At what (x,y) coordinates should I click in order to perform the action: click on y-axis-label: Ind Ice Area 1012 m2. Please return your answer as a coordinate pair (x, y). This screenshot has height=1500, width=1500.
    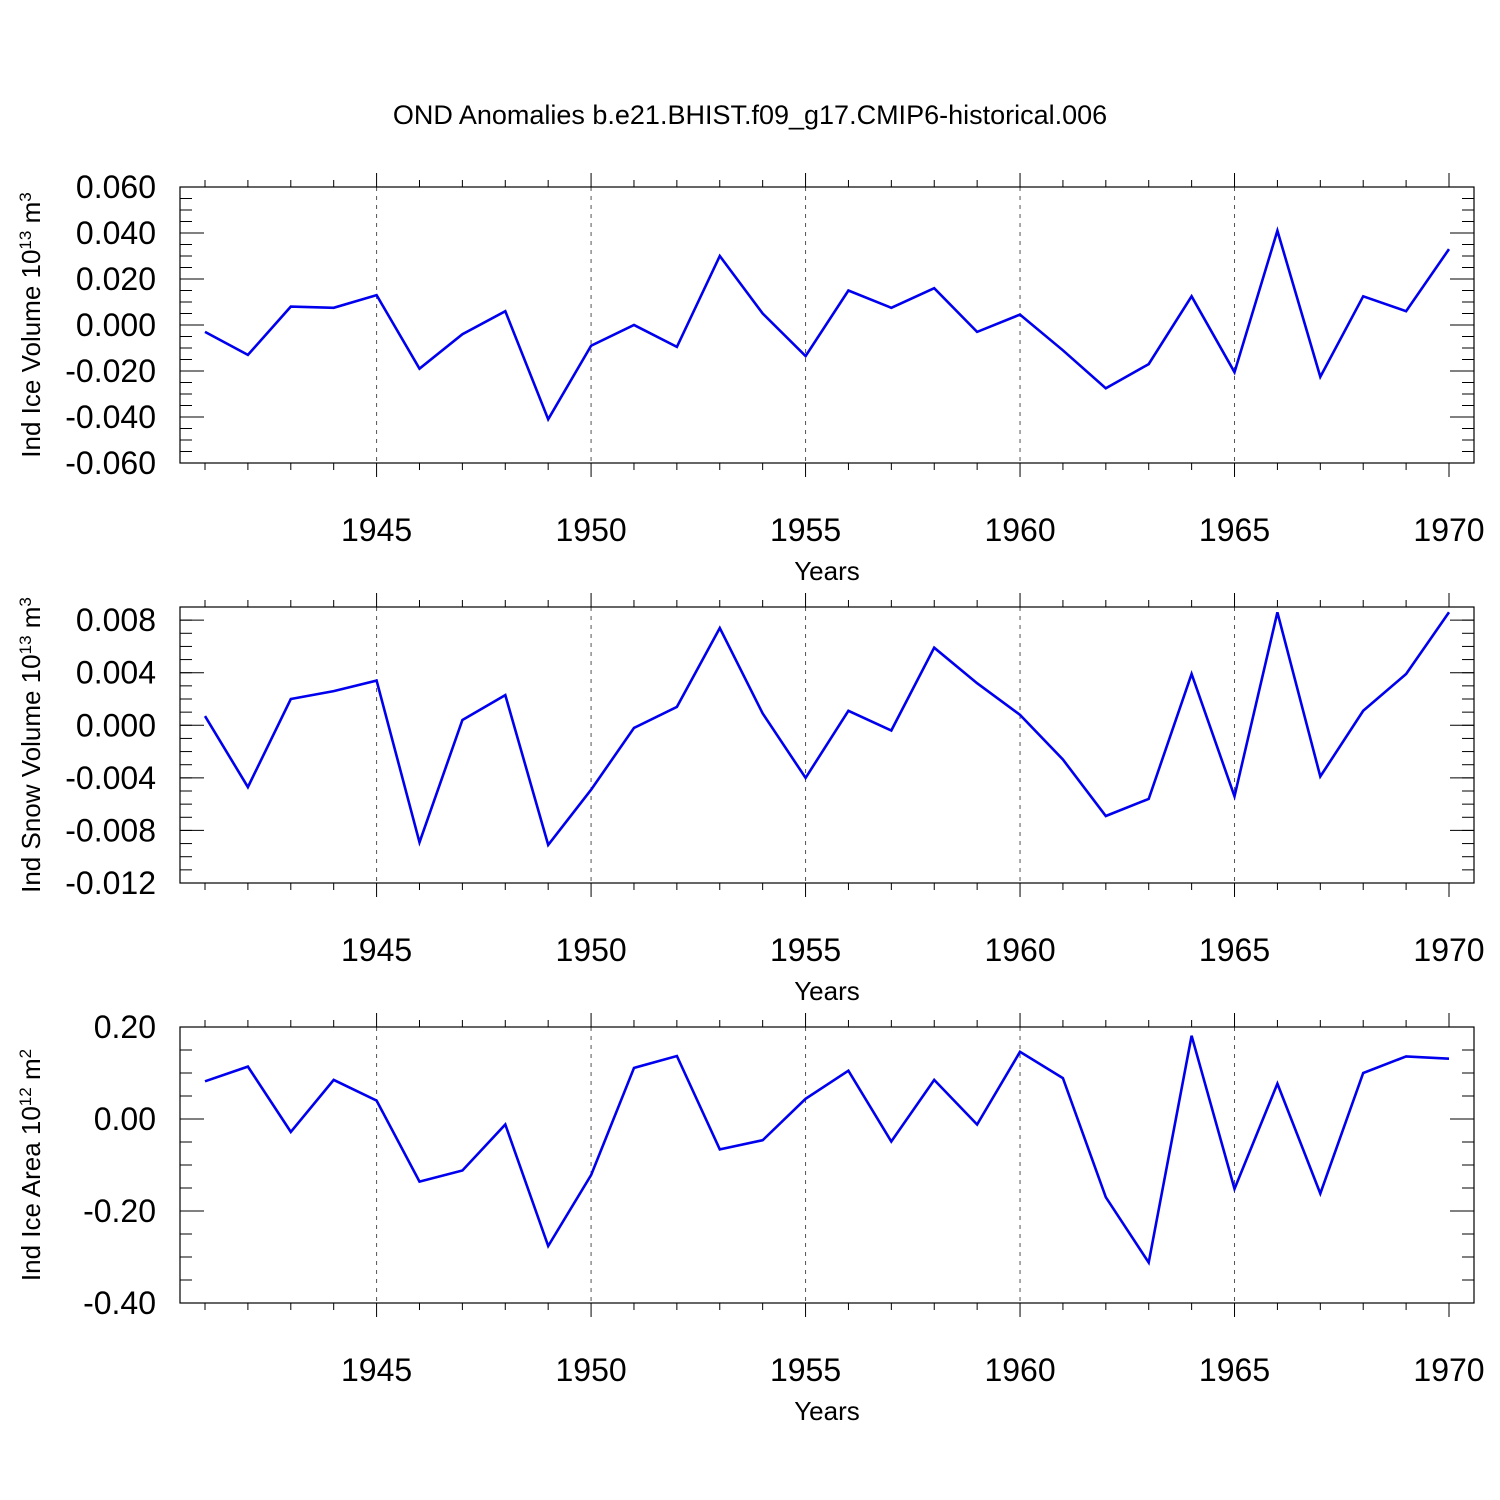
    Looking at the image, I should click on (31, 1165).